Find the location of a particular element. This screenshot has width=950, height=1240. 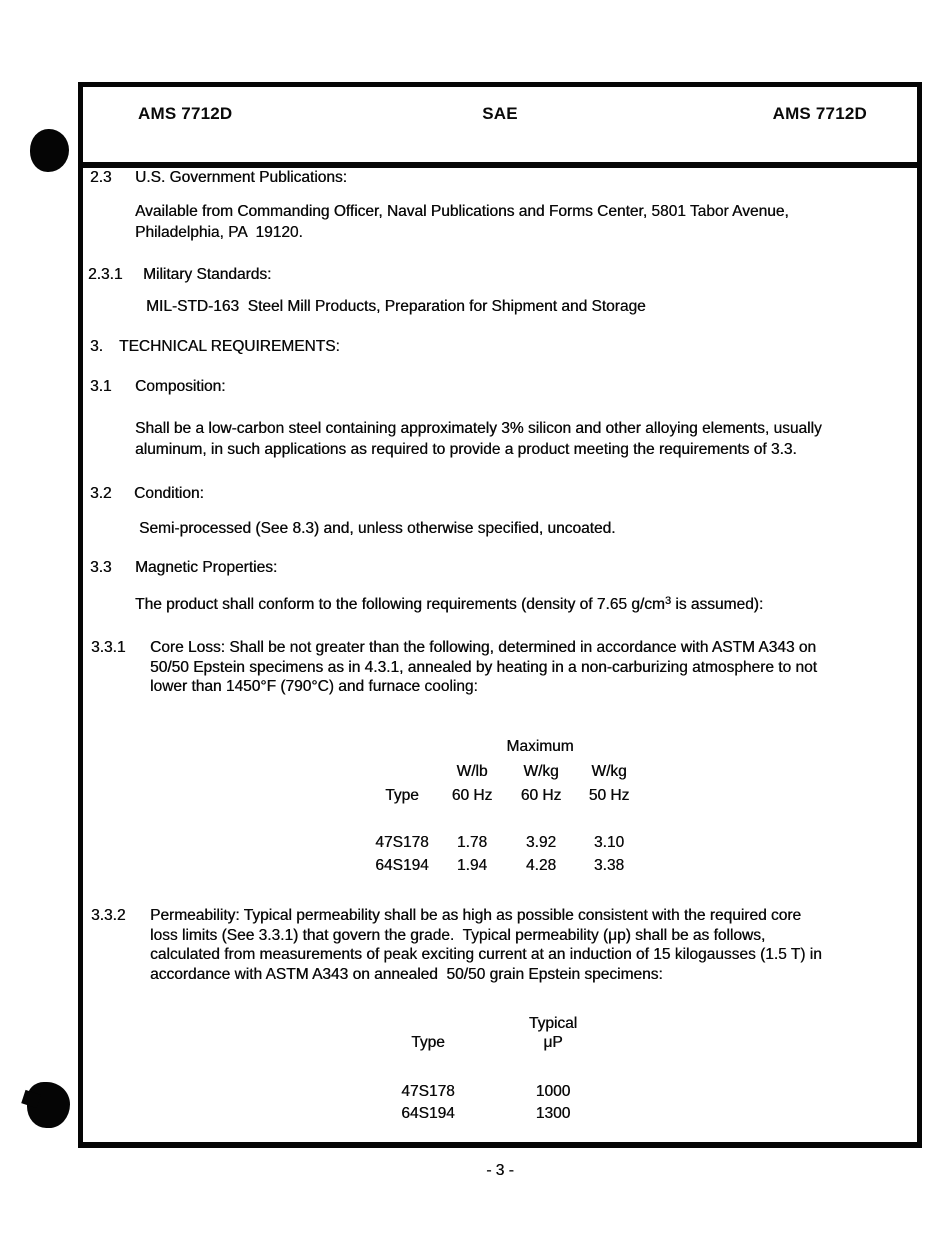

span-header-typical: Typical is located at coordinates (553, 1023).